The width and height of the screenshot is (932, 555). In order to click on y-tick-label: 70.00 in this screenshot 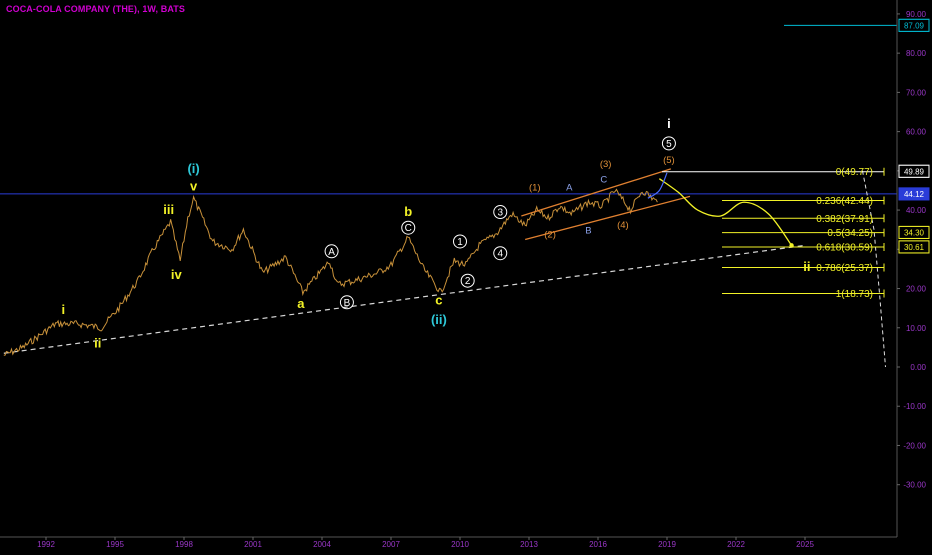, I will do `click(916, 92)`.